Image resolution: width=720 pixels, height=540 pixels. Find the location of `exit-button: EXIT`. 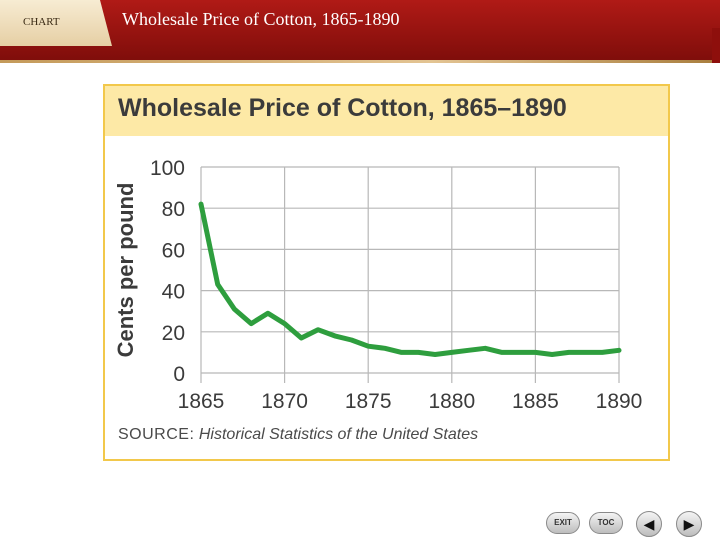

exit-button: EXIT is located at coordinates (563, 523).